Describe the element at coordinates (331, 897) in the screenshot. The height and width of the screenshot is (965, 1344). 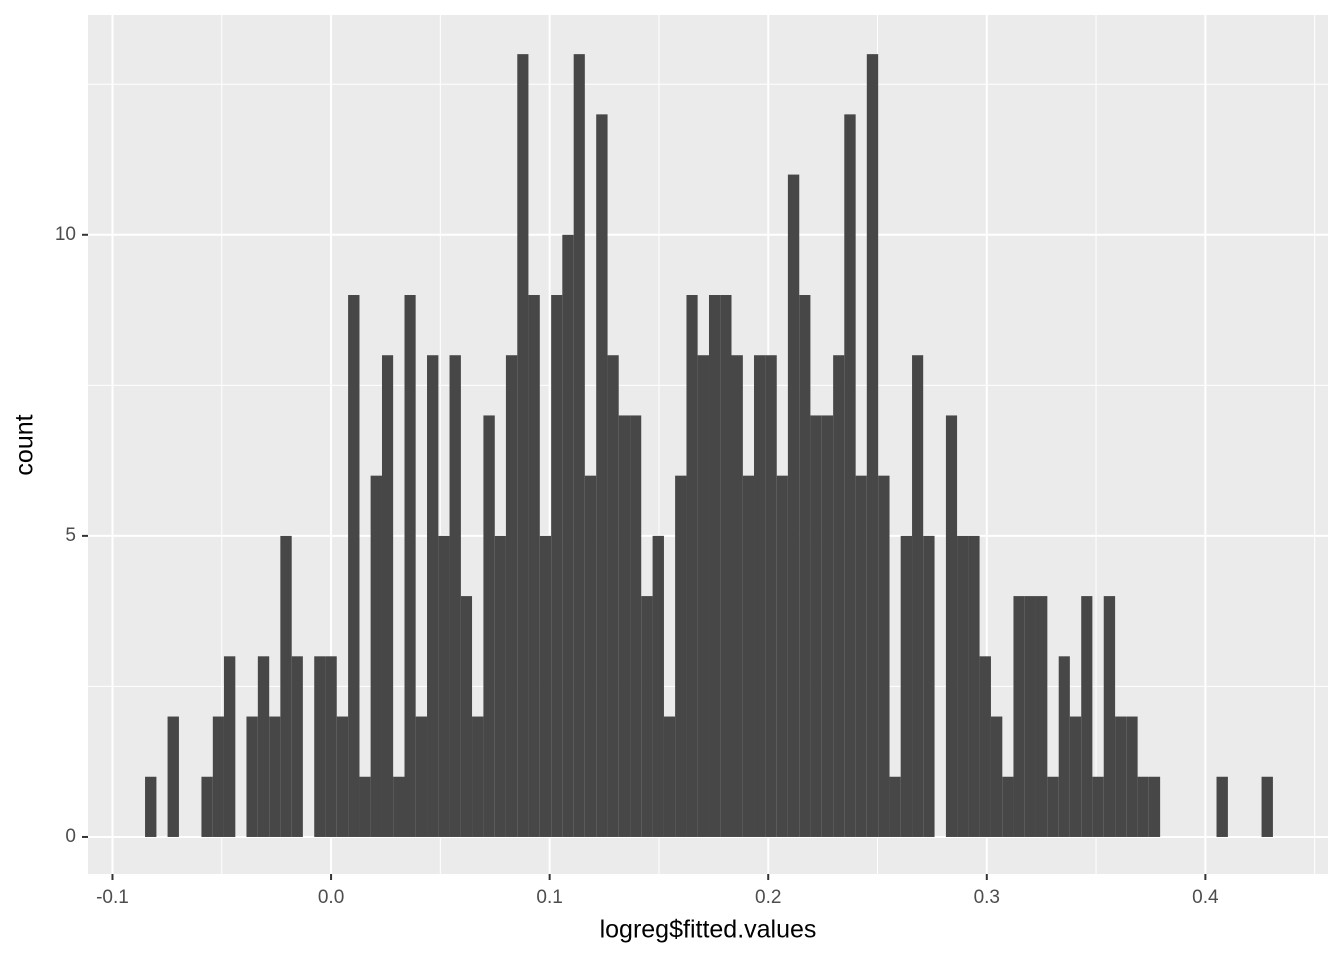
I see `x-tick-label: 0.0` at that location.